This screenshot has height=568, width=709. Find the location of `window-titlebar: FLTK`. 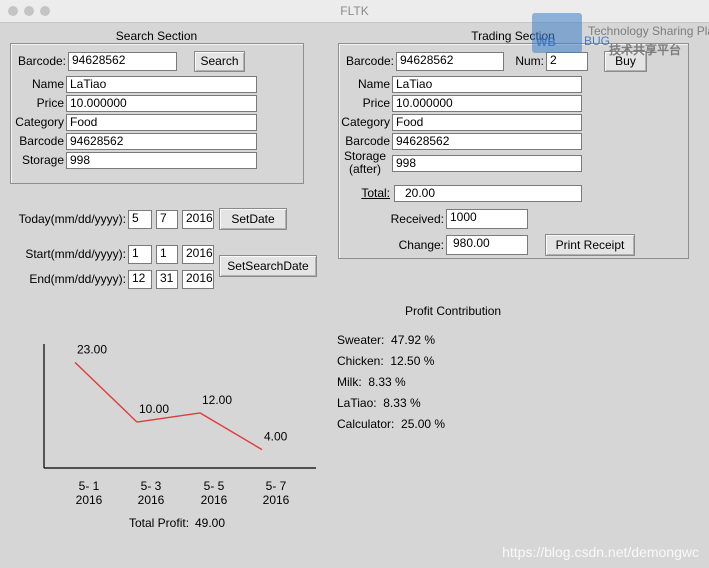

window-titlebar: FLTK is located at coordinates (354, 11).